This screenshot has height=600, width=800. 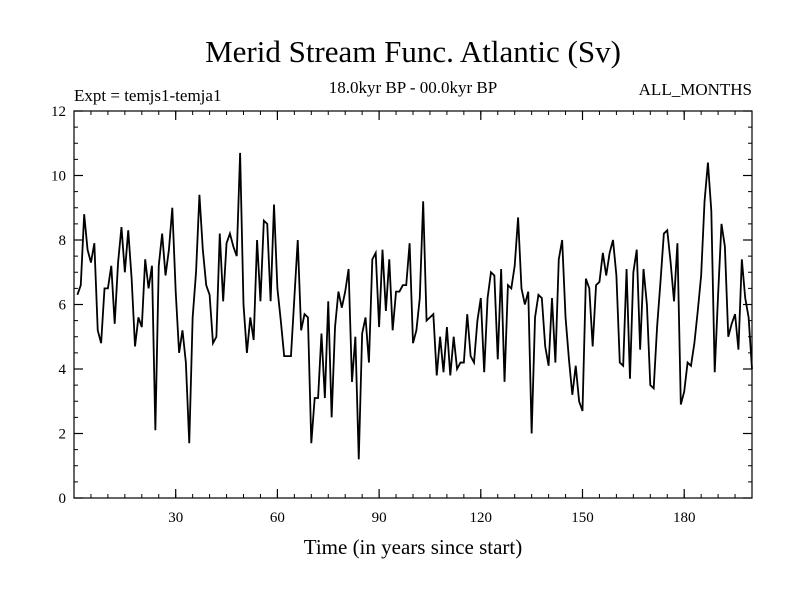 I want to click on chart-subtitle-right: ALL_MONTHS, so click(x=695, y=89).